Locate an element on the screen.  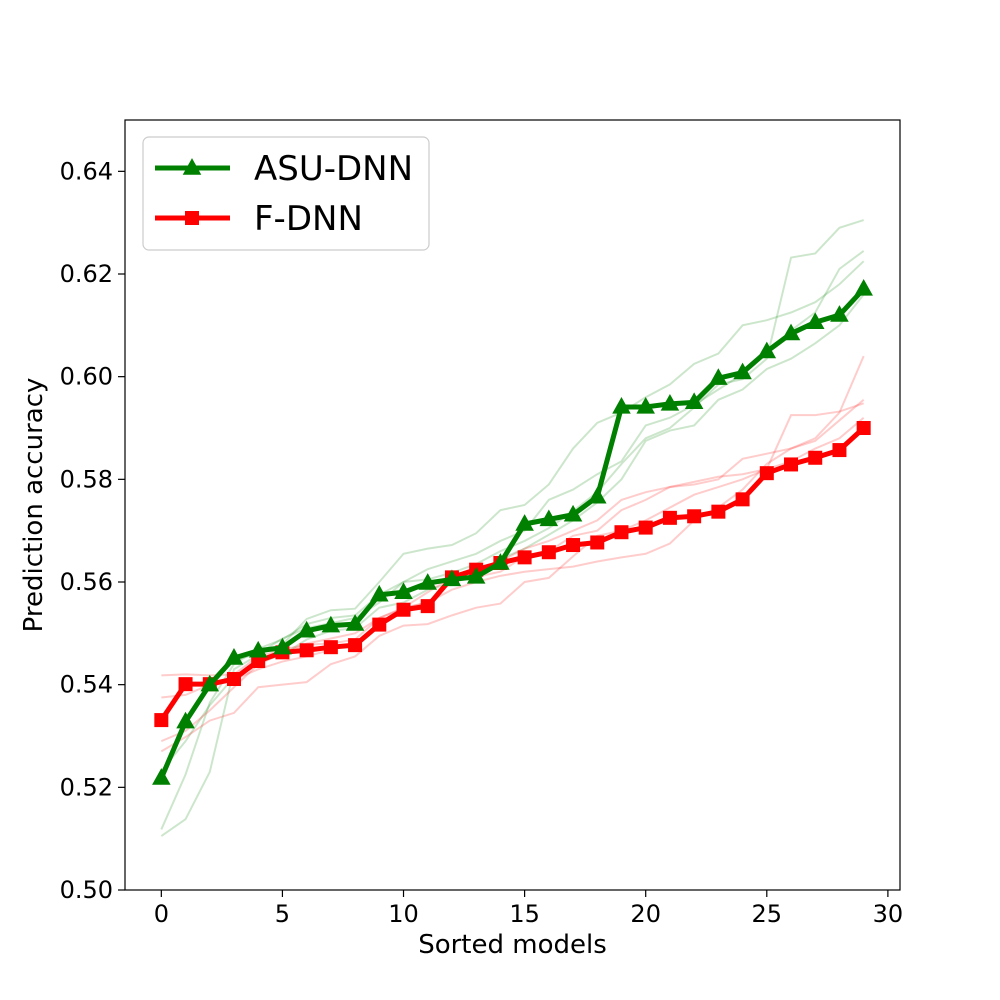
legend-box is located at coordinates (286, 193).